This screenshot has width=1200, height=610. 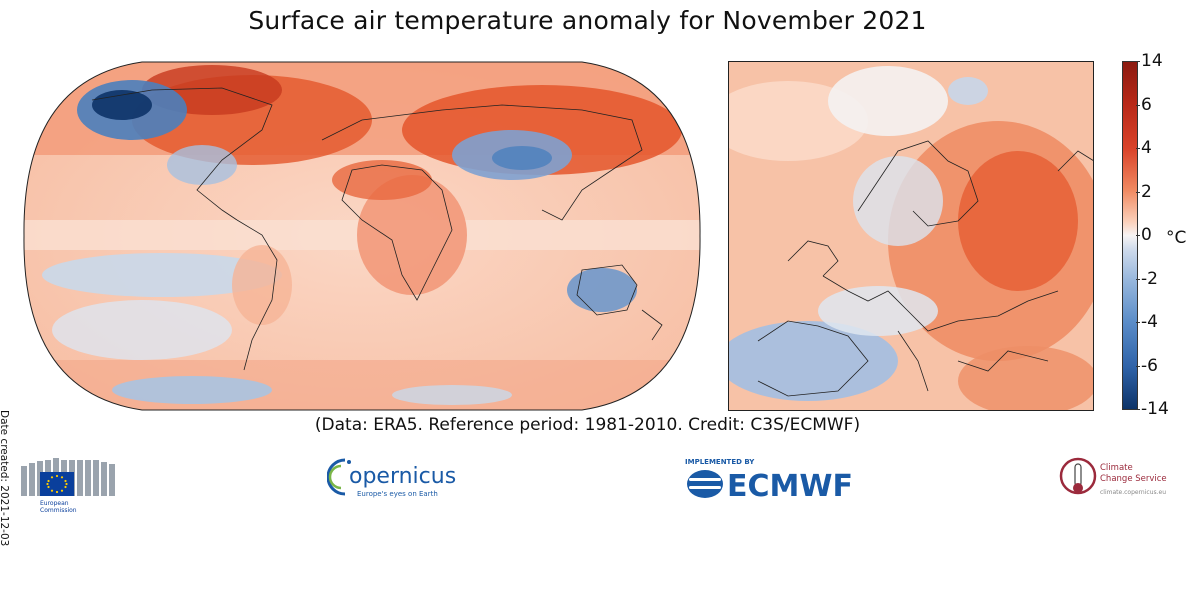 What do you see at coordinates (1152, 409) in the screenshot?
I see `colorbar-tick: -14` at bounding box center [1152, 409].